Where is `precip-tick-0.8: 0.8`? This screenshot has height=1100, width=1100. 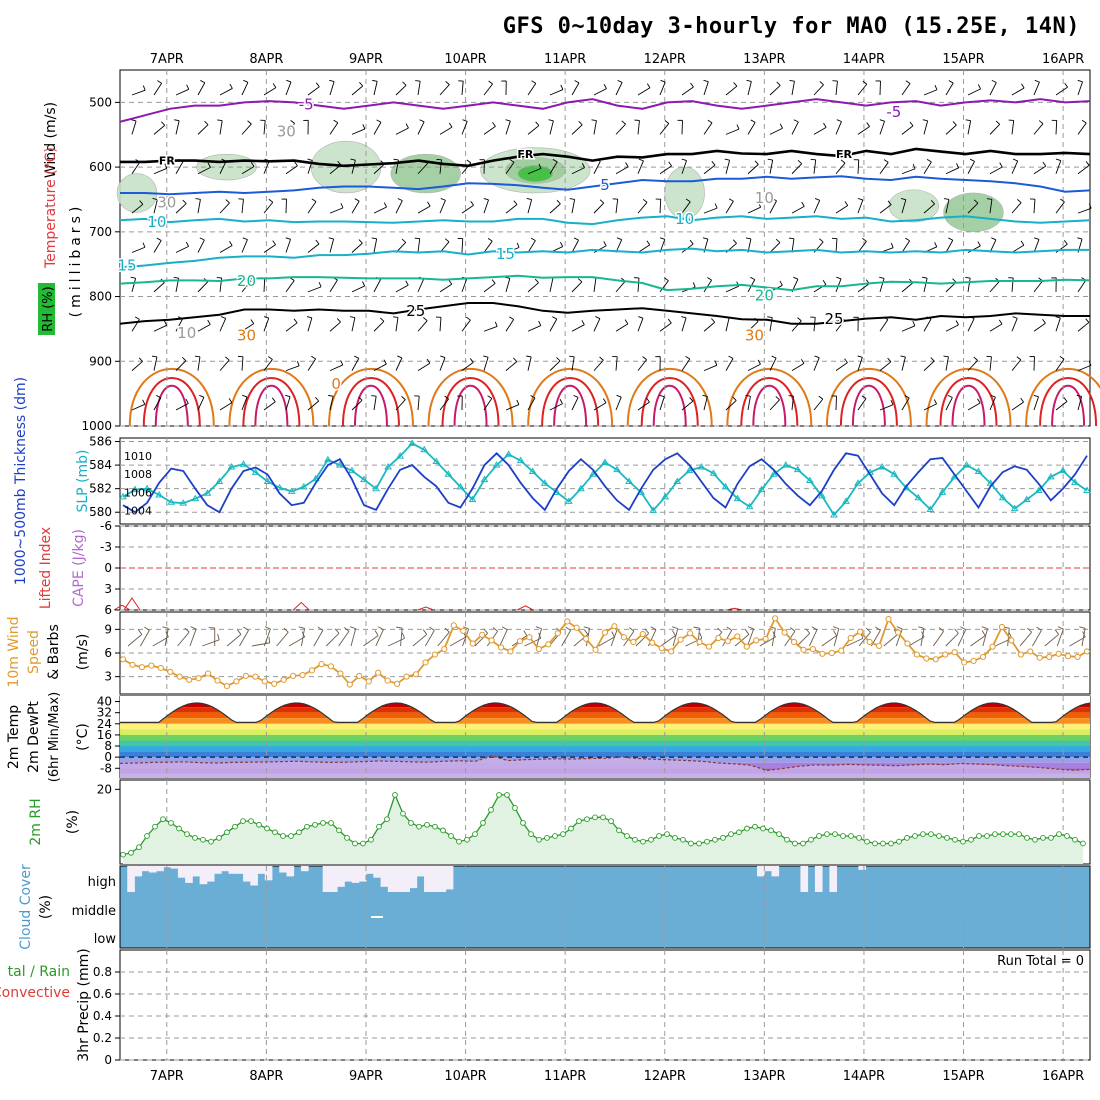
precip-tick-0.8: 0.8 is located at coordinates (102, 972).